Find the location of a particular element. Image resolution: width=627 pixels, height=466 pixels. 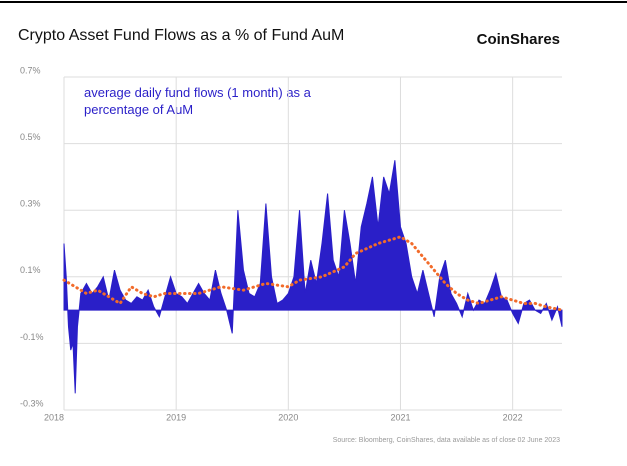

x-tick-label: 2019 is located at coordinates (176, 417).